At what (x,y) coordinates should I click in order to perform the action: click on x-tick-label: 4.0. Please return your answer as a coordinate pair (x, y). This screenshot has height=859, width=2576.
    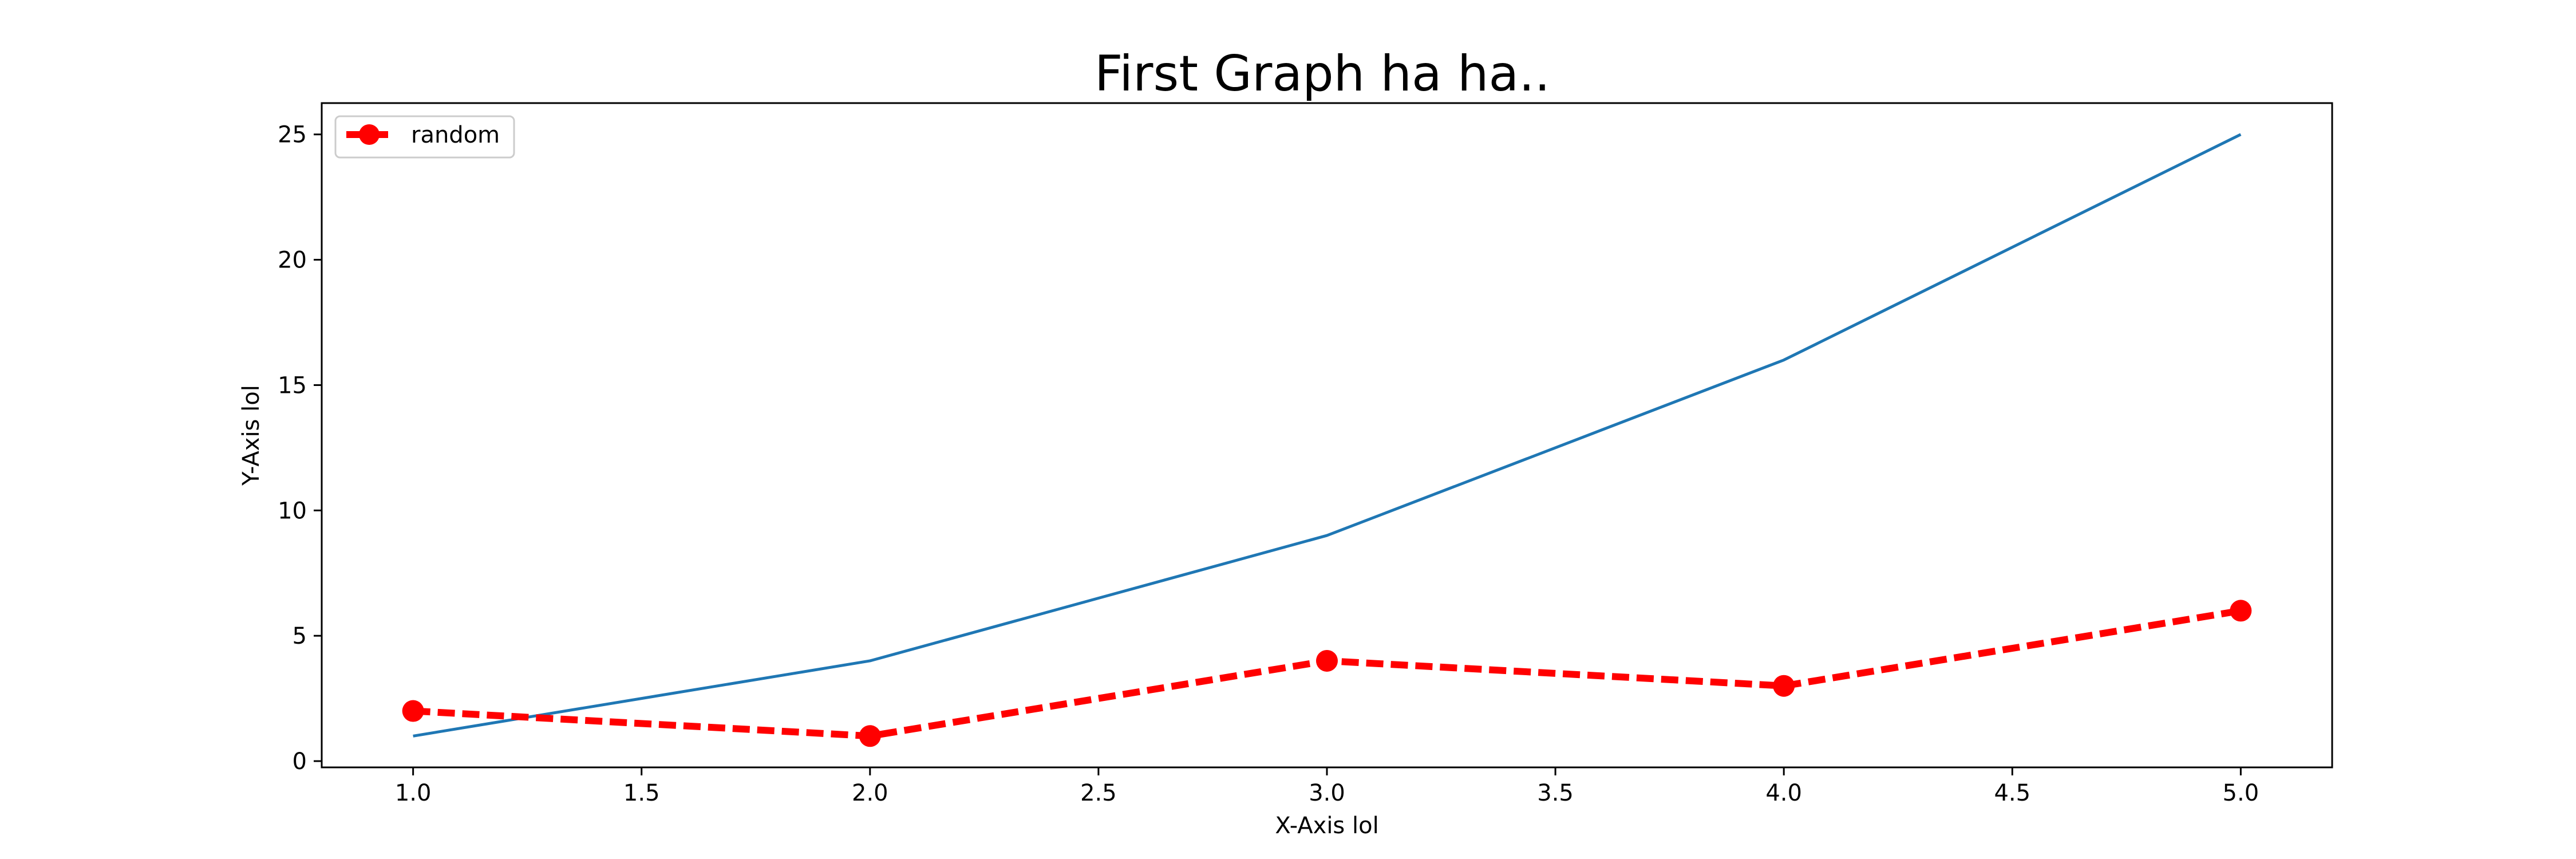
    Looking at the image, I should click on (1783, 793).